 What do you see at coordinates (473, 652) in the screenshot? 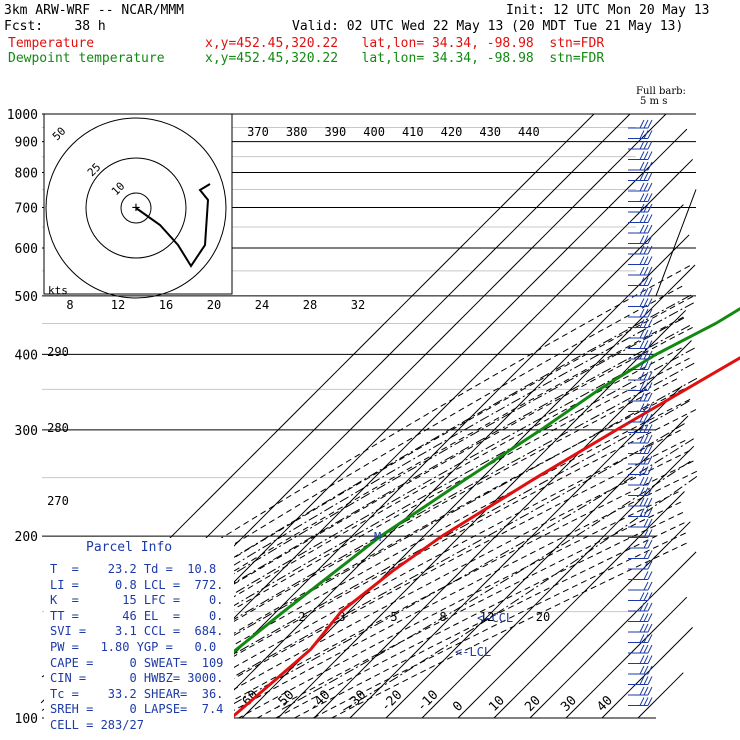
I see `lcl-label: <-LCL` at bounding box center [473, 652].